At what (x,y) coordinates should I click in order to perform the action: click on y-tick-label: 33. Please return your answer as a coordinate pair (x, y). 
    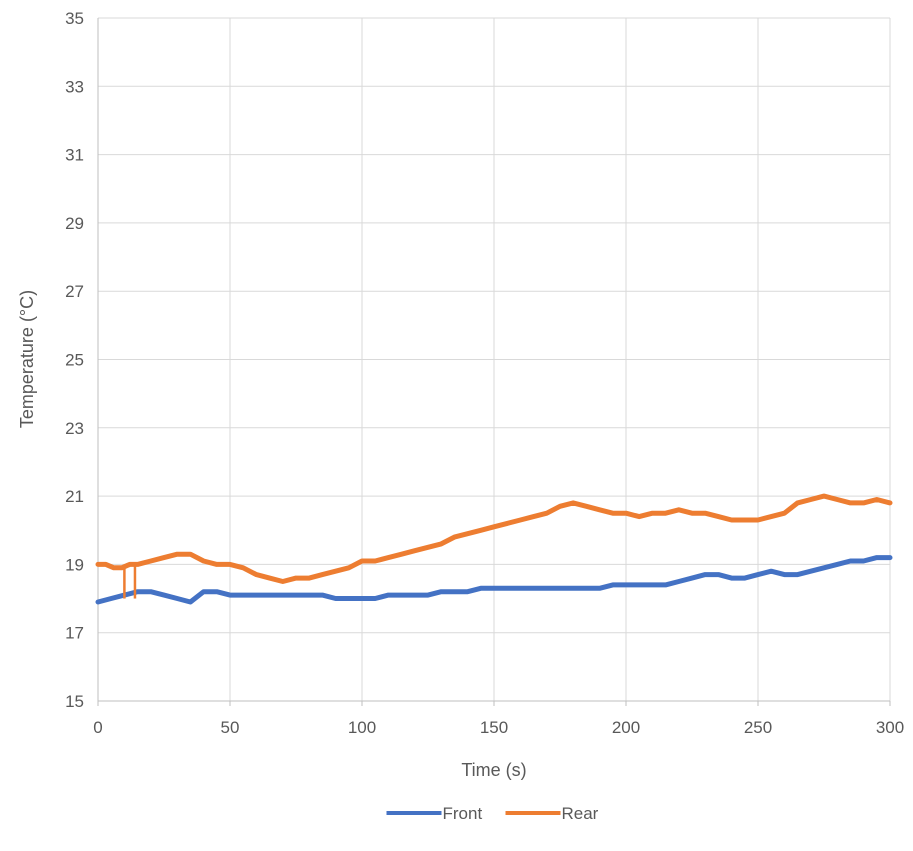
    Looking at the image, I should click on (74, 86).